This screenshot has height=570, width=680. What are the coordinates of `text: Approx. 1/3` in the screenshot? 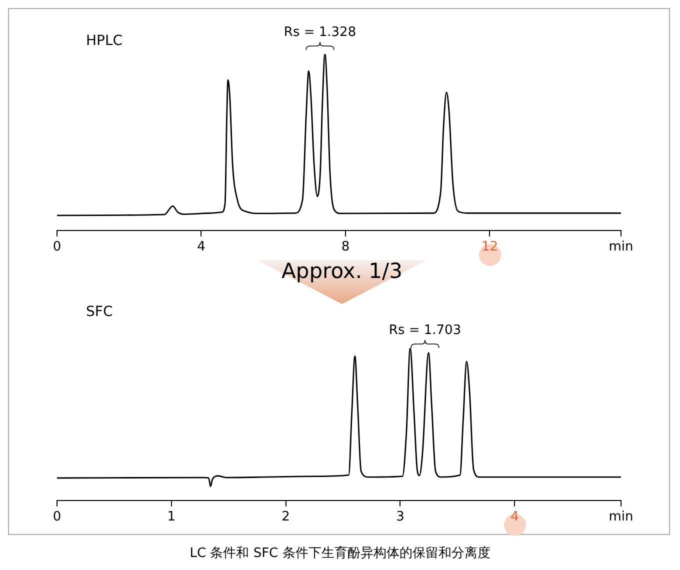 It's located at (342, 271).